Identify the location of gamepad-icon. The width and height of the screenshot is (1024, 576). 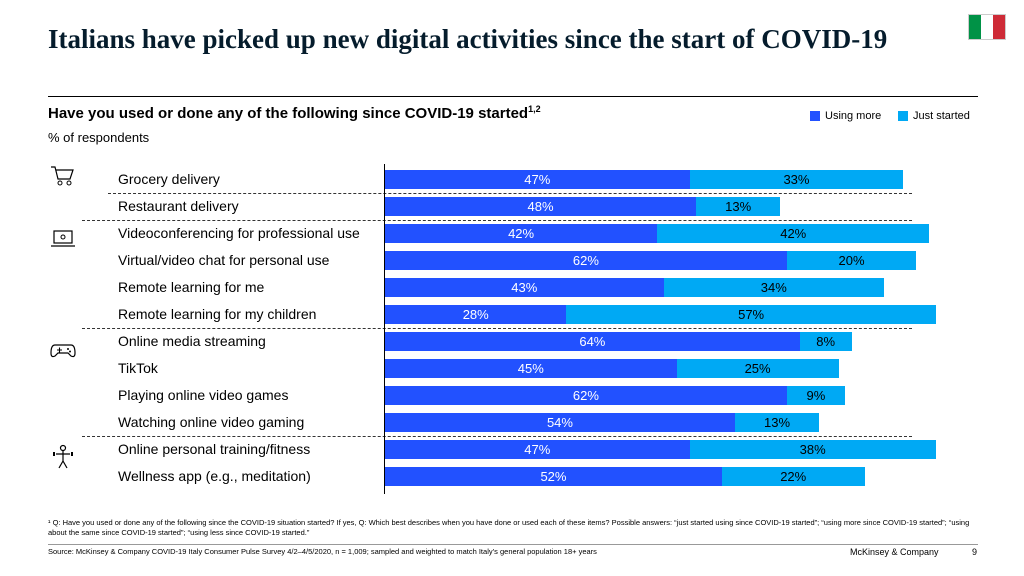
(63, 351).